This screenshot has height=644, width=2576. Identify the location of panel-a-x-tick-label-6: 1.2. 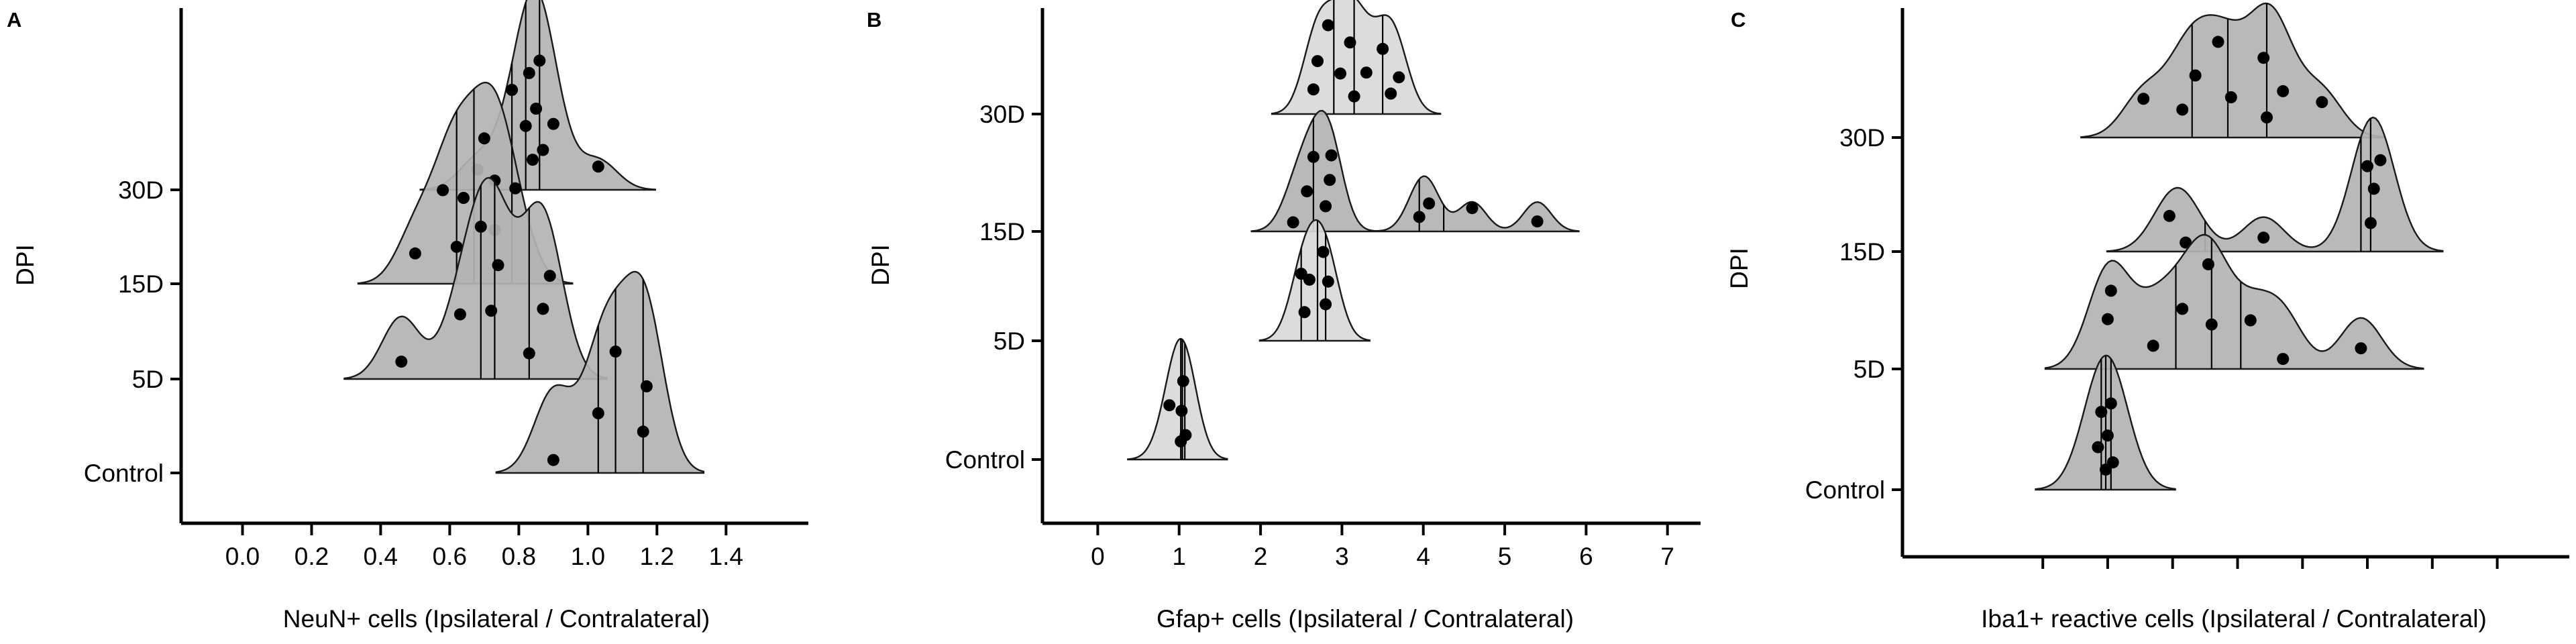
(657, 556).